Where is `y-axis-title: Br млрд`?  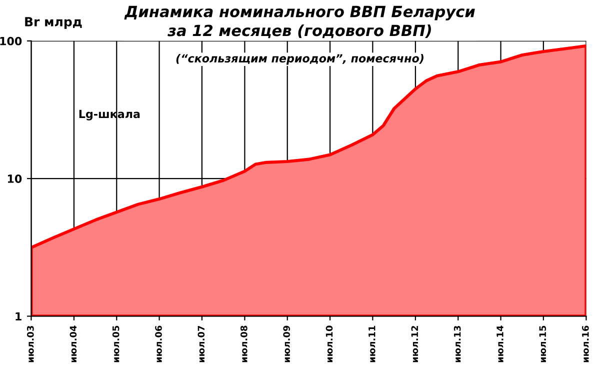
y-axis-title: Br млрд is located at coordinates (53, 23).